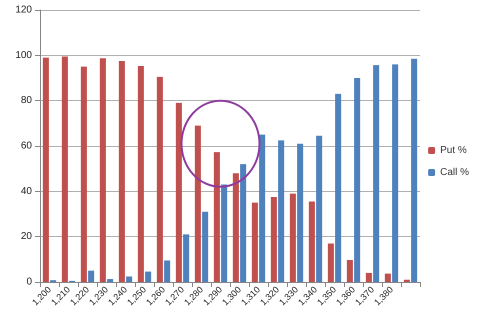 Image resolution: width=478 pixels, height=323 pixels. Describe the element at coordinates (26, 100) in the screenshot. I see `y-tick-label: 80` at that location.